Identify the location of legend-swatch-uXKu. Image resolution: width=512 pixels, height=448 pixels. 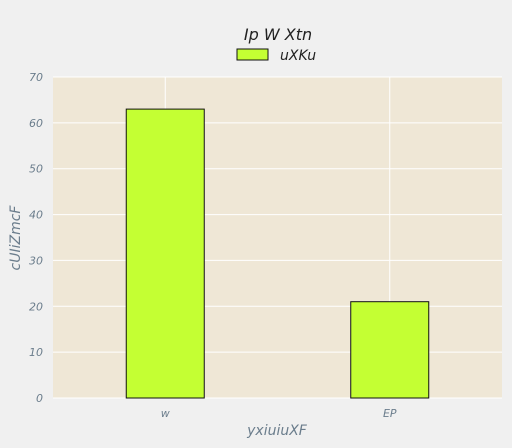
(252, 54).